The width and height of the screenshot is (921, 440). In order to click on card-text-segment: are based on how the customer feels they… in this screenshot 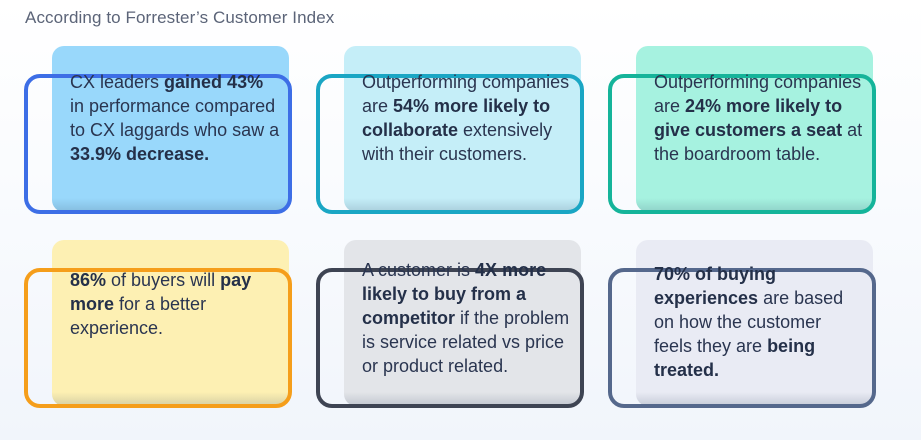, I will do `click(749, 322)`.